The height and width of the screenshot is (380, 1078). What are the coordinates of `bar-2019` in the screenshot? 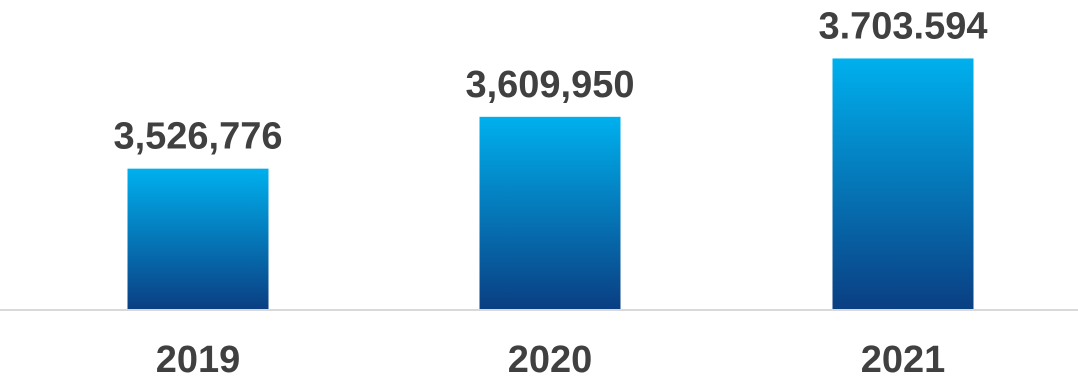 It's located at (198, 239).